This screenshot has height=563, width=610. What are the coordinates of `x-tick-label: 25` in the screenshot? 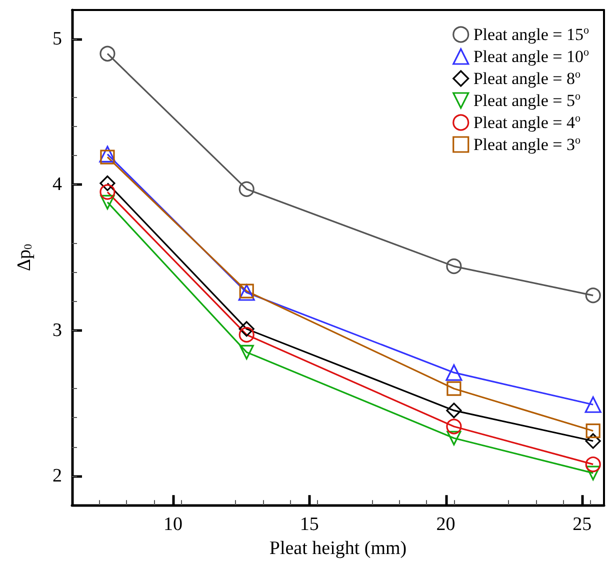 It's located at (582, 525).